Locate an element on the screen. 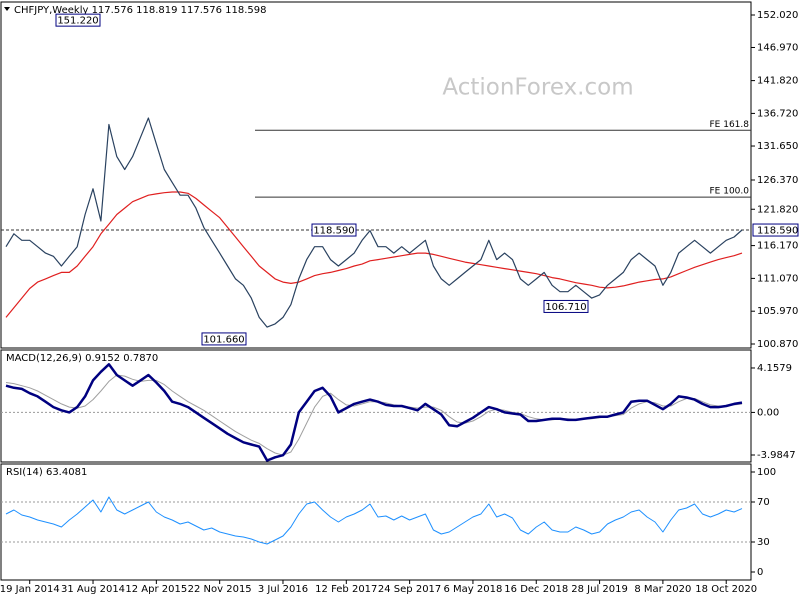 The height and width of the screenshot is (600, 800). price-label: 106.710 is located at coordinates (565, 307).